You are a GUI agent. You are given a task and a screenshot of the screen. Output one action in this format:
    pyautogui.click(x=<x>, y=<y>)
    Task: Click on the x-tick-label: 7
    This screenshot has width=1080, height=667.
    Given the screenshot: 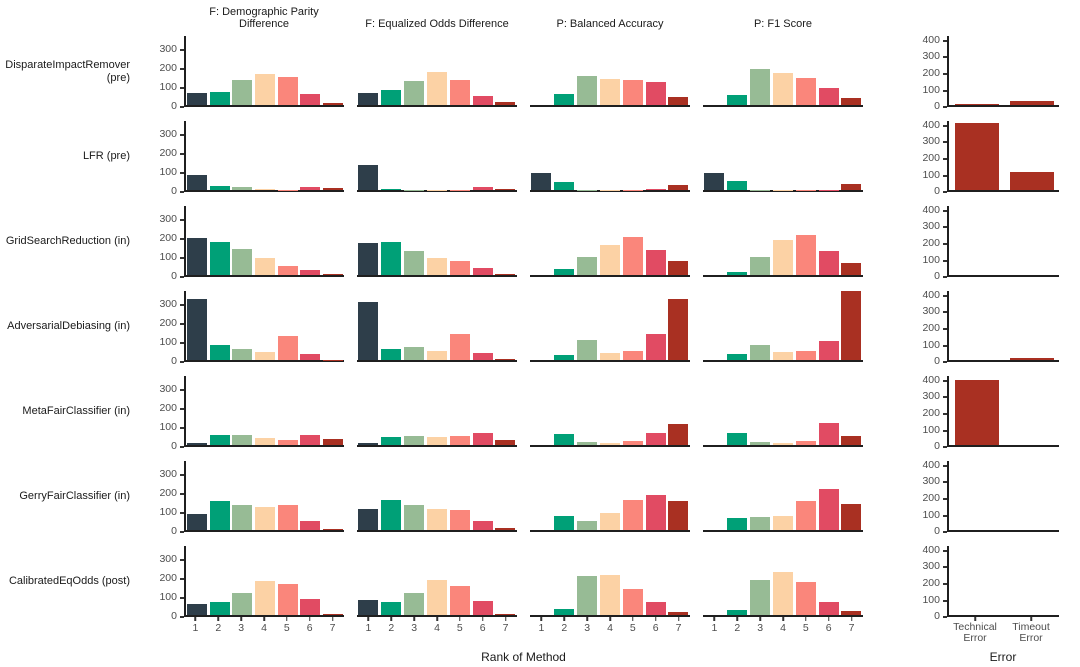 What is the action you would take?
    pyautogui.click(x=506, y=628)
    